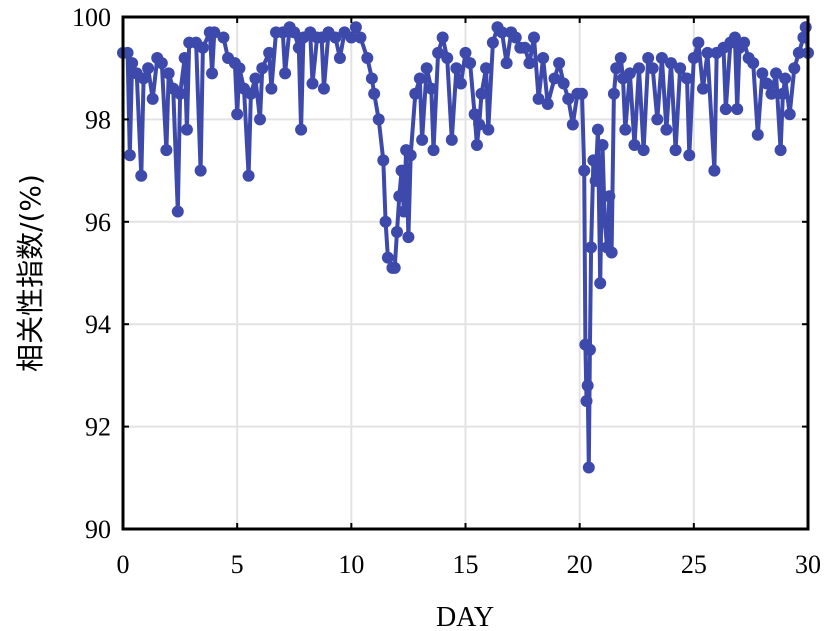  I want to click on x-axis-label: DAY, so click(465, 616).